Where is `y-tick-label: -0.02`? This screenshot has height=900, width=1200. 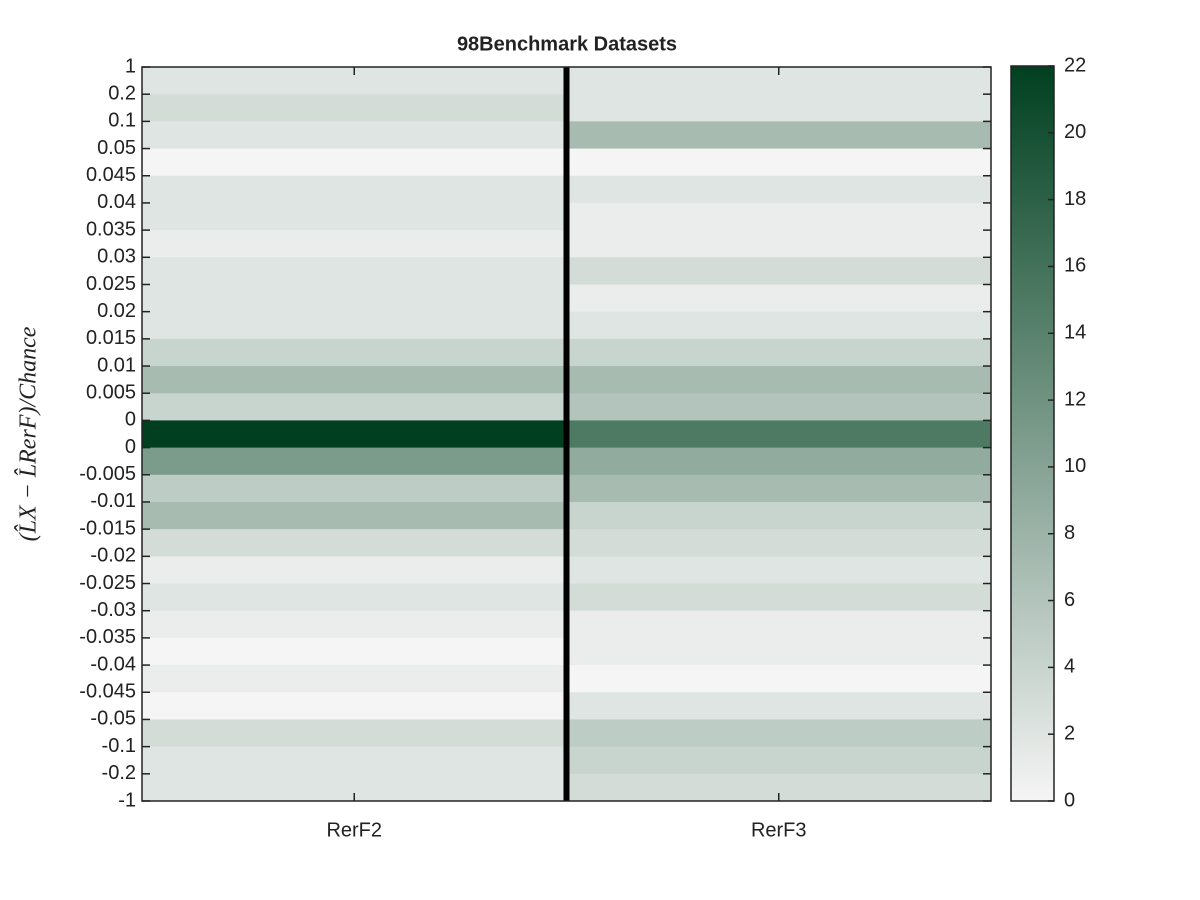 y-tick-label: -0.02 is located at coordinates (113, 556).